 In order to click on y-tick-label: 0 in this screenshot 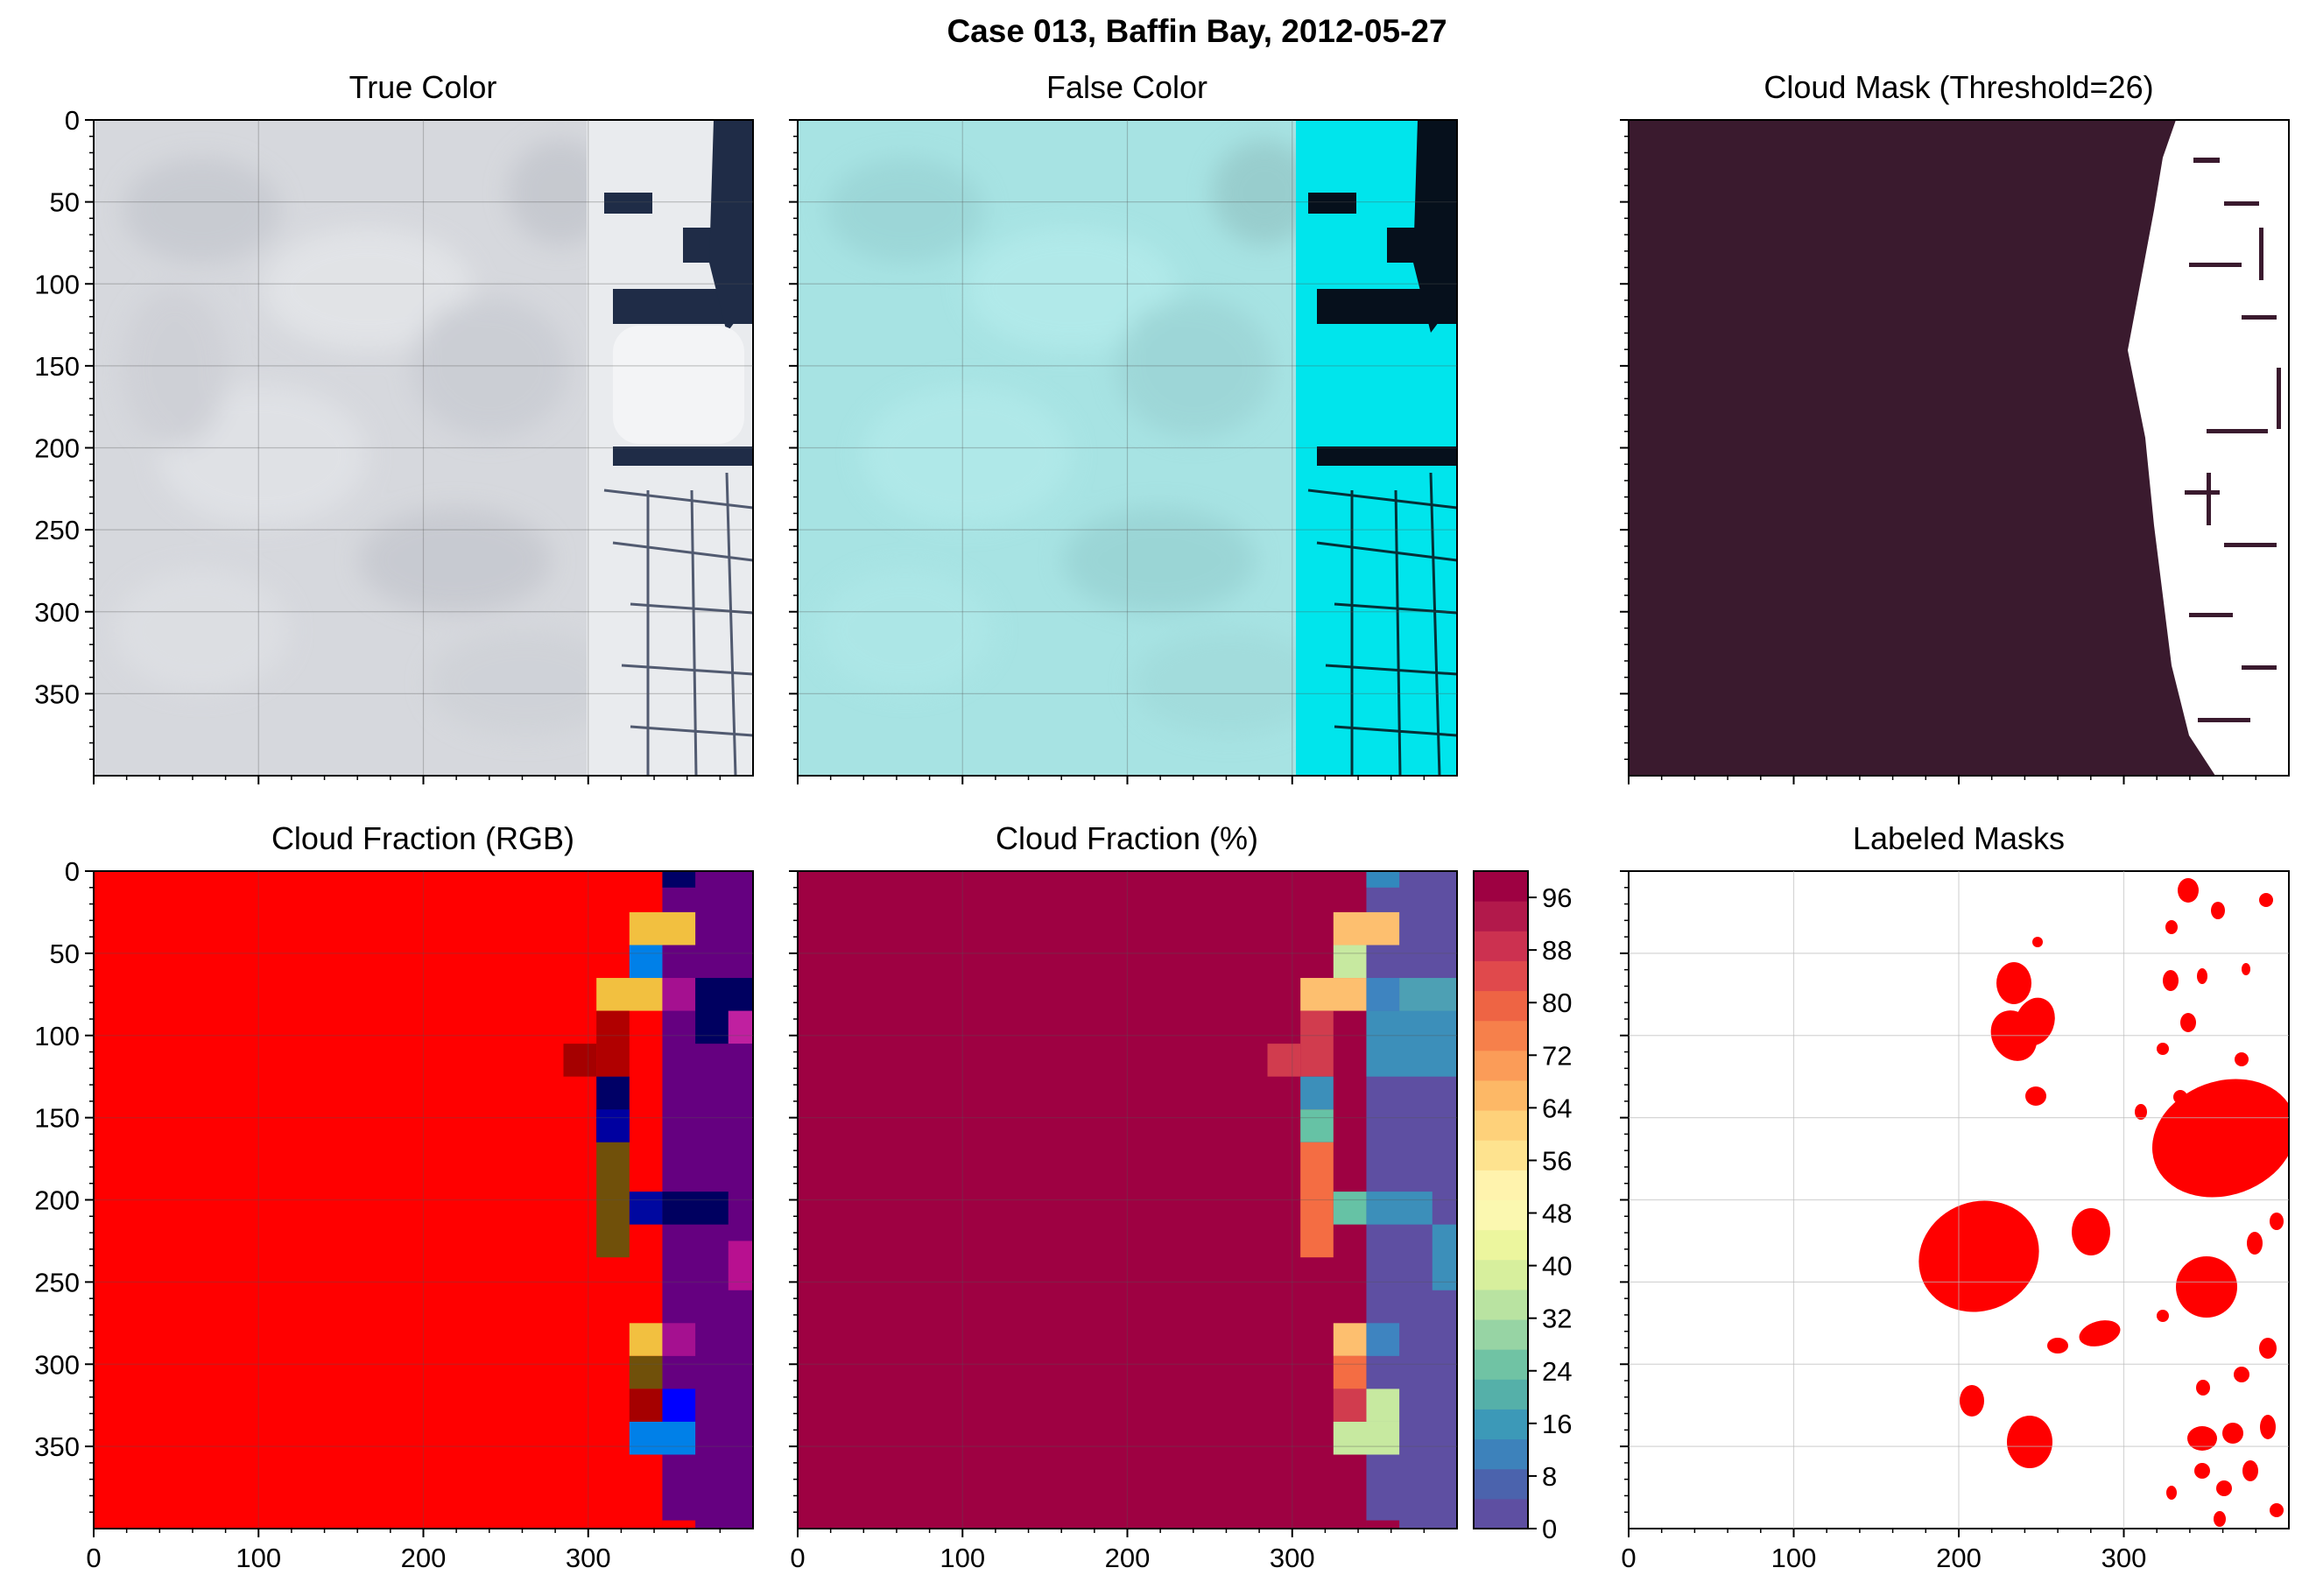, I will do `click(72, 120)`.